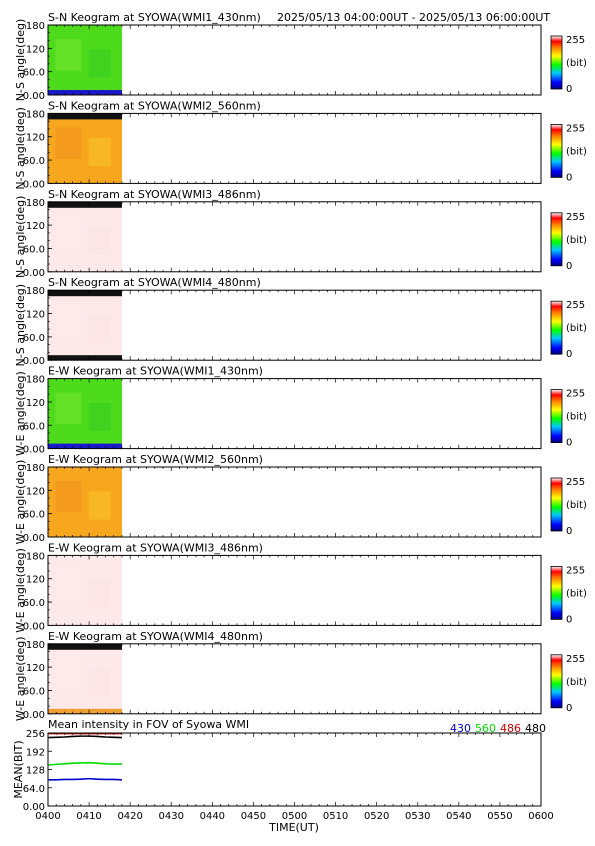 The image size is (595, 846). What do you see at coordinates (485, 728) in the screenshot?
I see `legend-entry: 560` at bounding box center [485, 728].